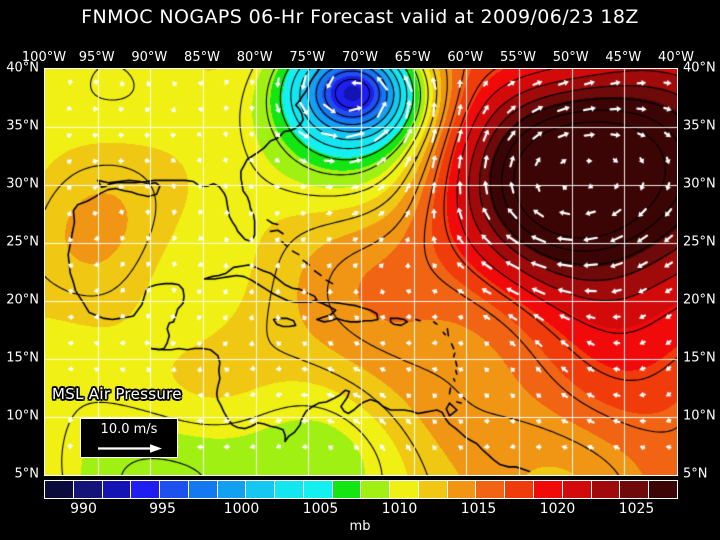  Describe the element at coordinates (162, 509) in the screenshot. I see `colorbar-tick-label: 995` at that location.